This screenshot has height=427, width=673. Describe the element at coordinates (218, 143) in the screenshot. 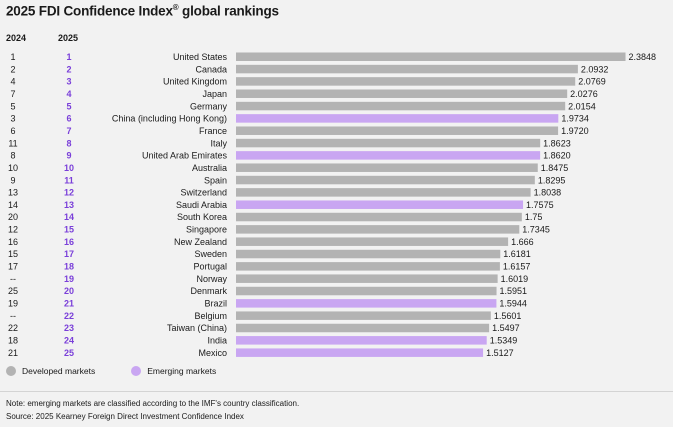

I see `category-label: Italy` at that location.